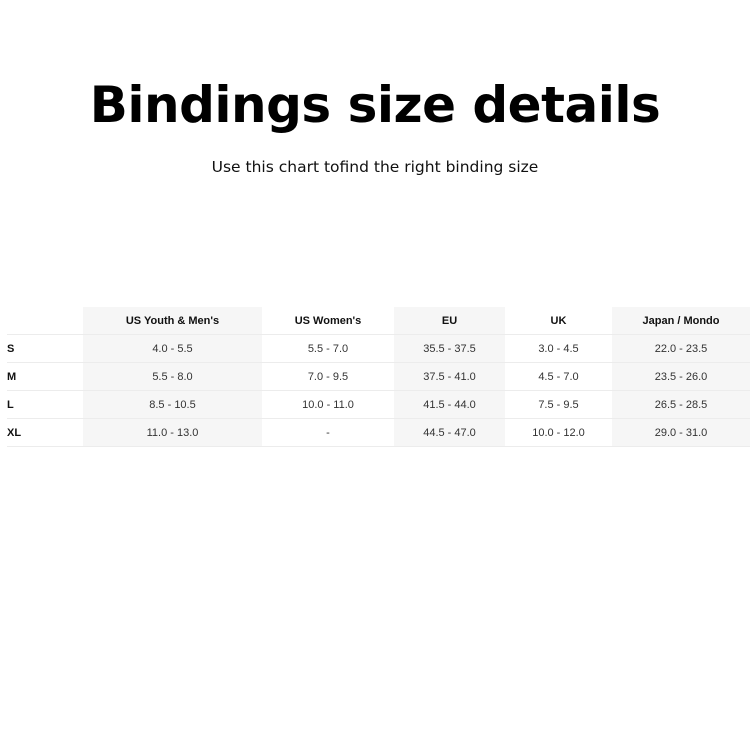  What do you see at coordinates (328, 376) in the screenshot?
I see `size-cell: 7.0 - 9.5` at bounding box center [328, 376].